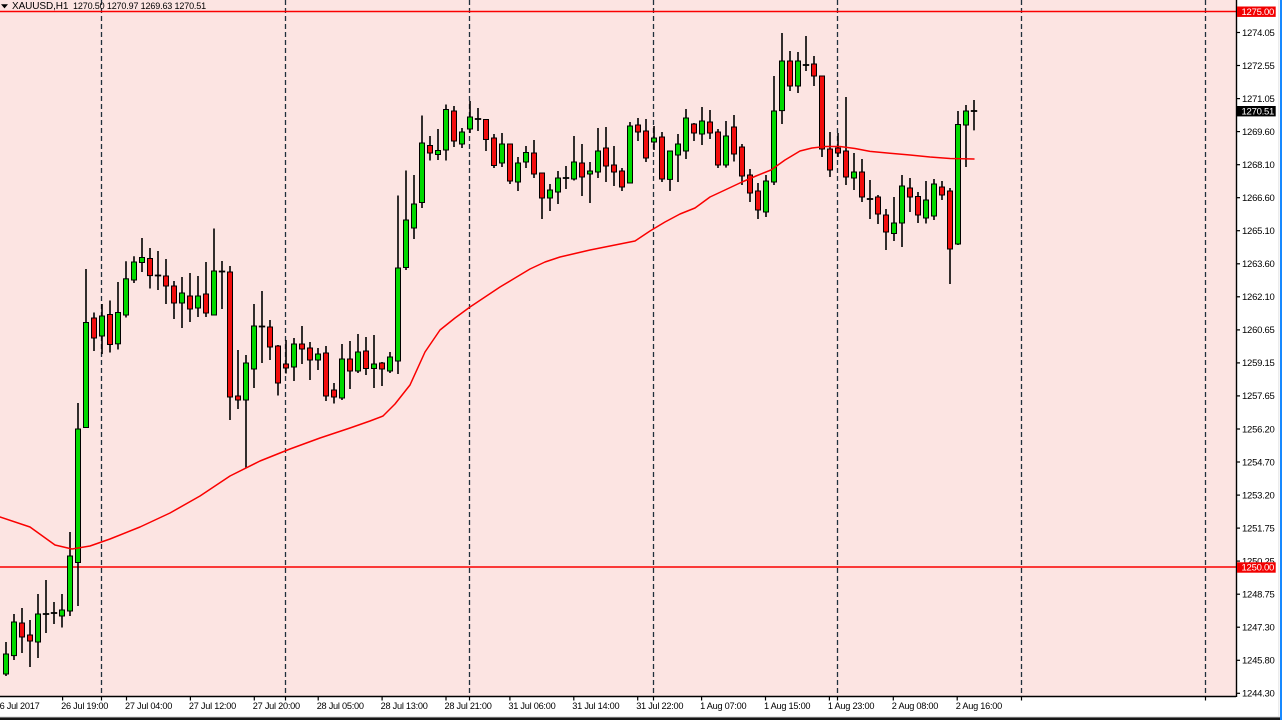  What do you see at coordinates (1258, 396) in the screenshot?
I see `svg-text: 1257.65` at bounding box center [1258, 396].